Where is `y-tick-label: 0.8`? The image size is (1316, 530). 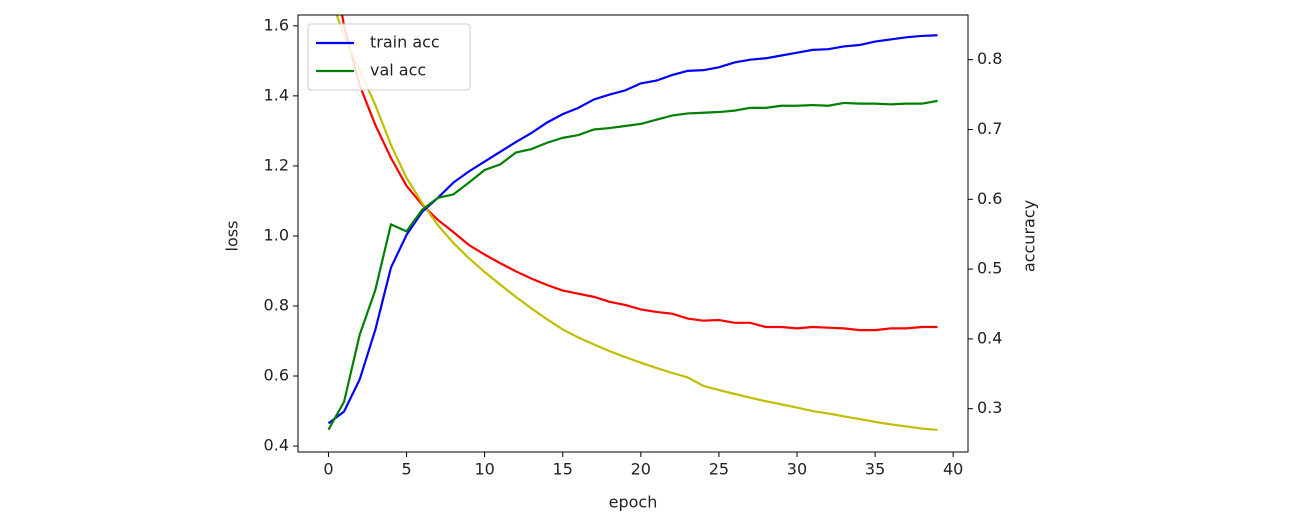 y-tick-label: 0.8 is located at coordinates (276, 304).